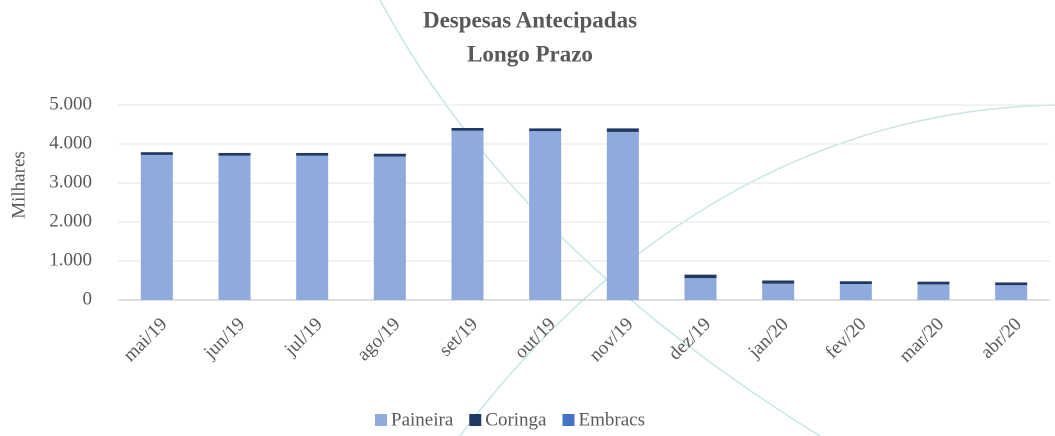 This screenshot has height=436, width=1055. What do you see at coordinates (70, 220) in the screenshot?
I see `y-tick-label: 2.000` at bounding box center [70, 220].